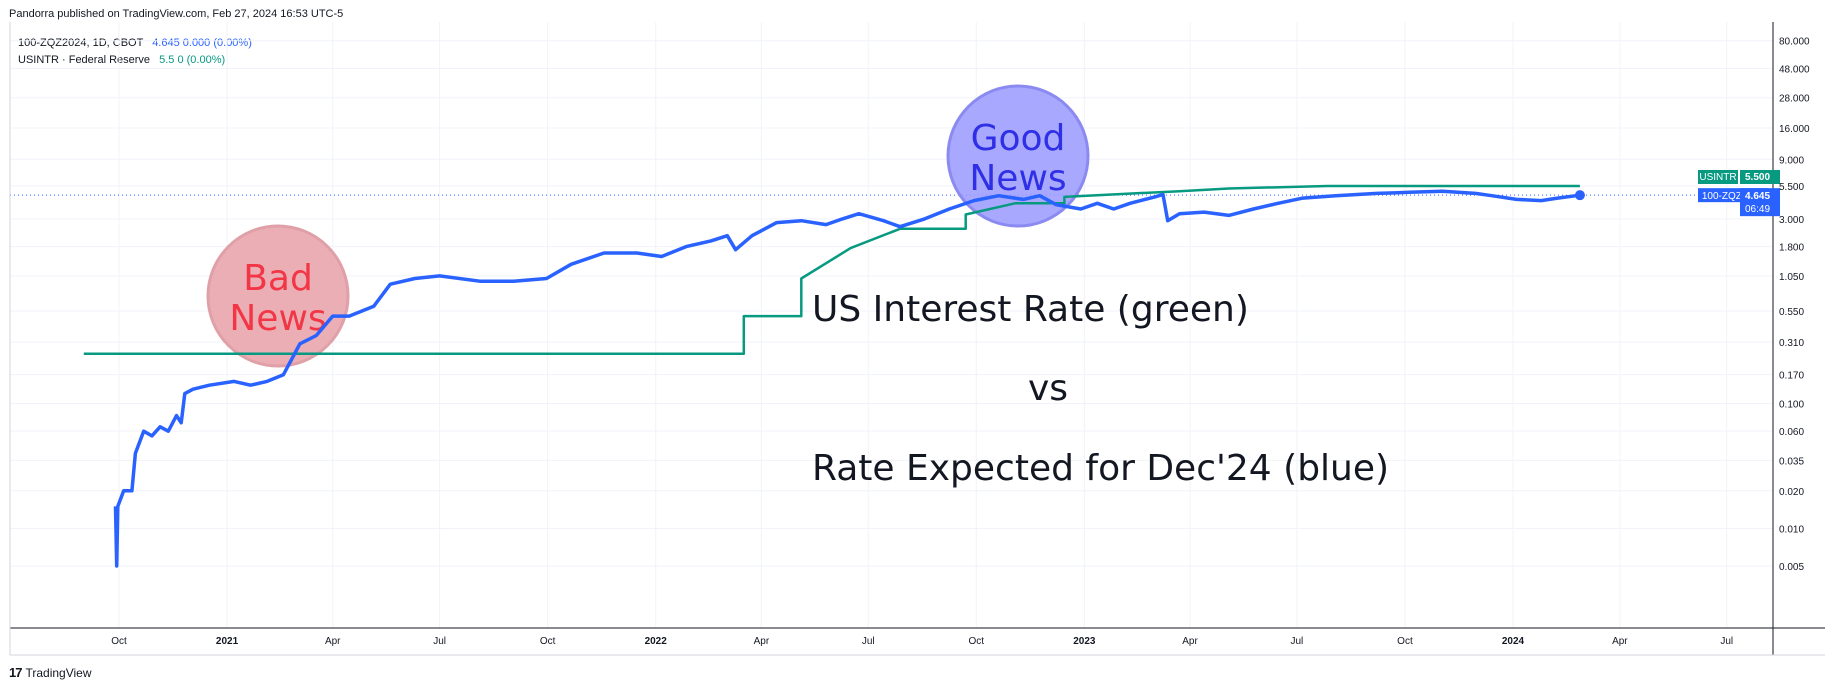  I want to click on footer-brand-label: TradingView, so click(58, 672).